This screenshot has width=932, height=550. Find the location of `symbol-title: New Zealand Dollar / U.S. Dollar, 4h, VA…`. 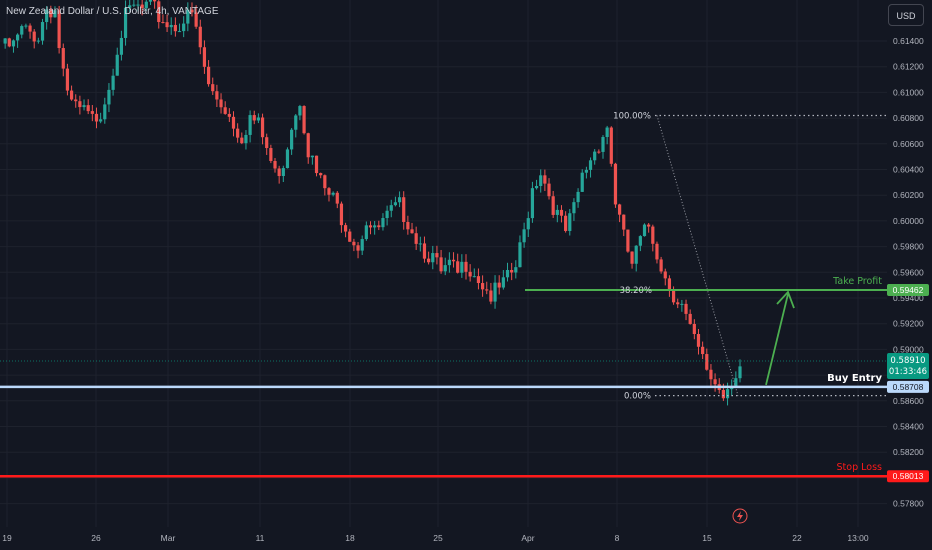

symbol-title: New Zealand Dollar / U.S. Dollar, 4h, VA… is located at coordinates (112, 11).